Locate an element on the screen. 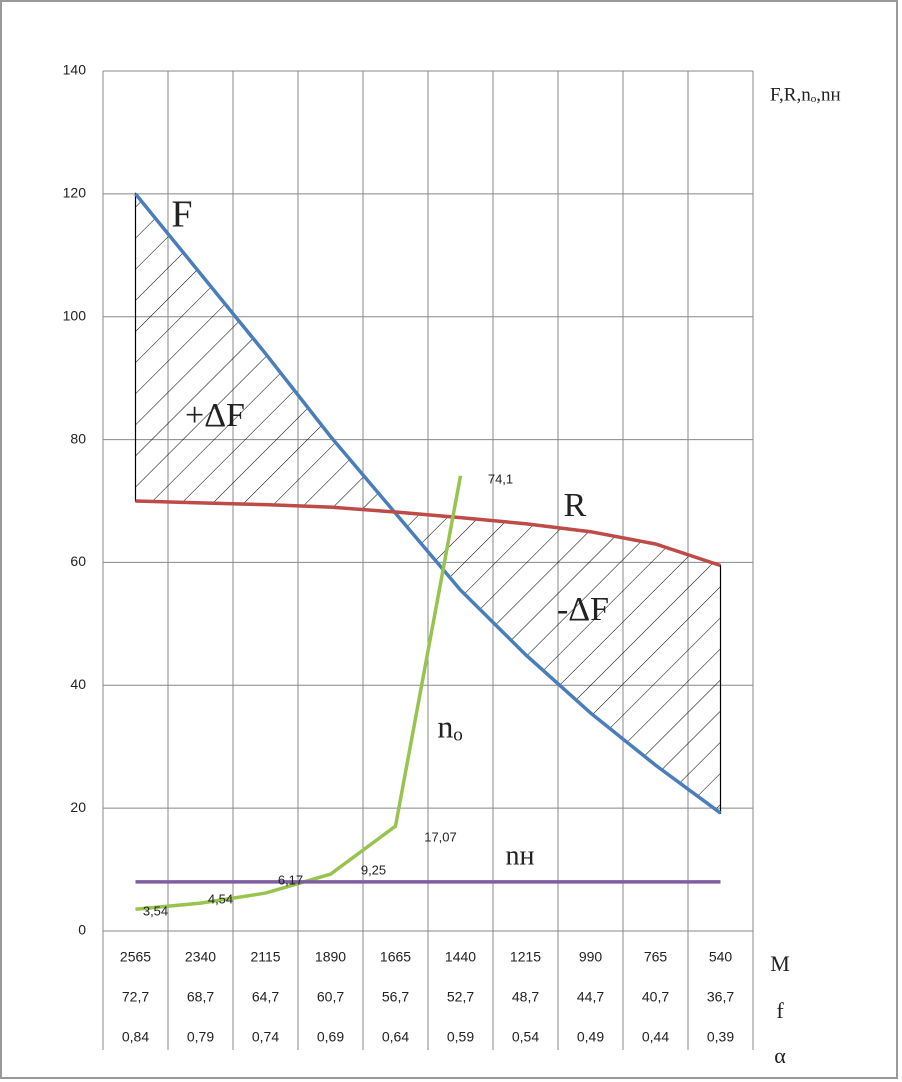  table-cell: 0,49 is located at coordinates (590, 1037).